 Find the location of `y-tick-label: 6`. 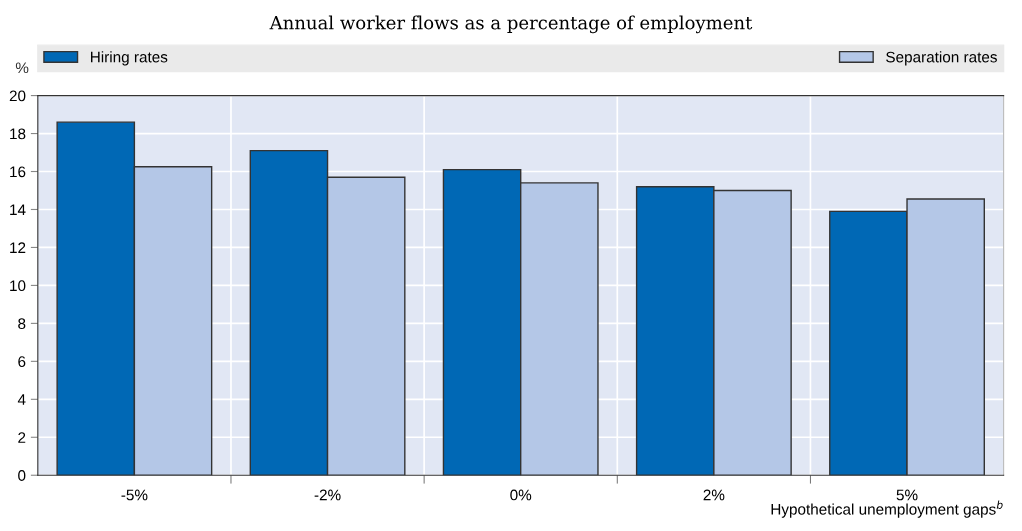

y-tick-label: 6 is located at coordinates (22, 362).